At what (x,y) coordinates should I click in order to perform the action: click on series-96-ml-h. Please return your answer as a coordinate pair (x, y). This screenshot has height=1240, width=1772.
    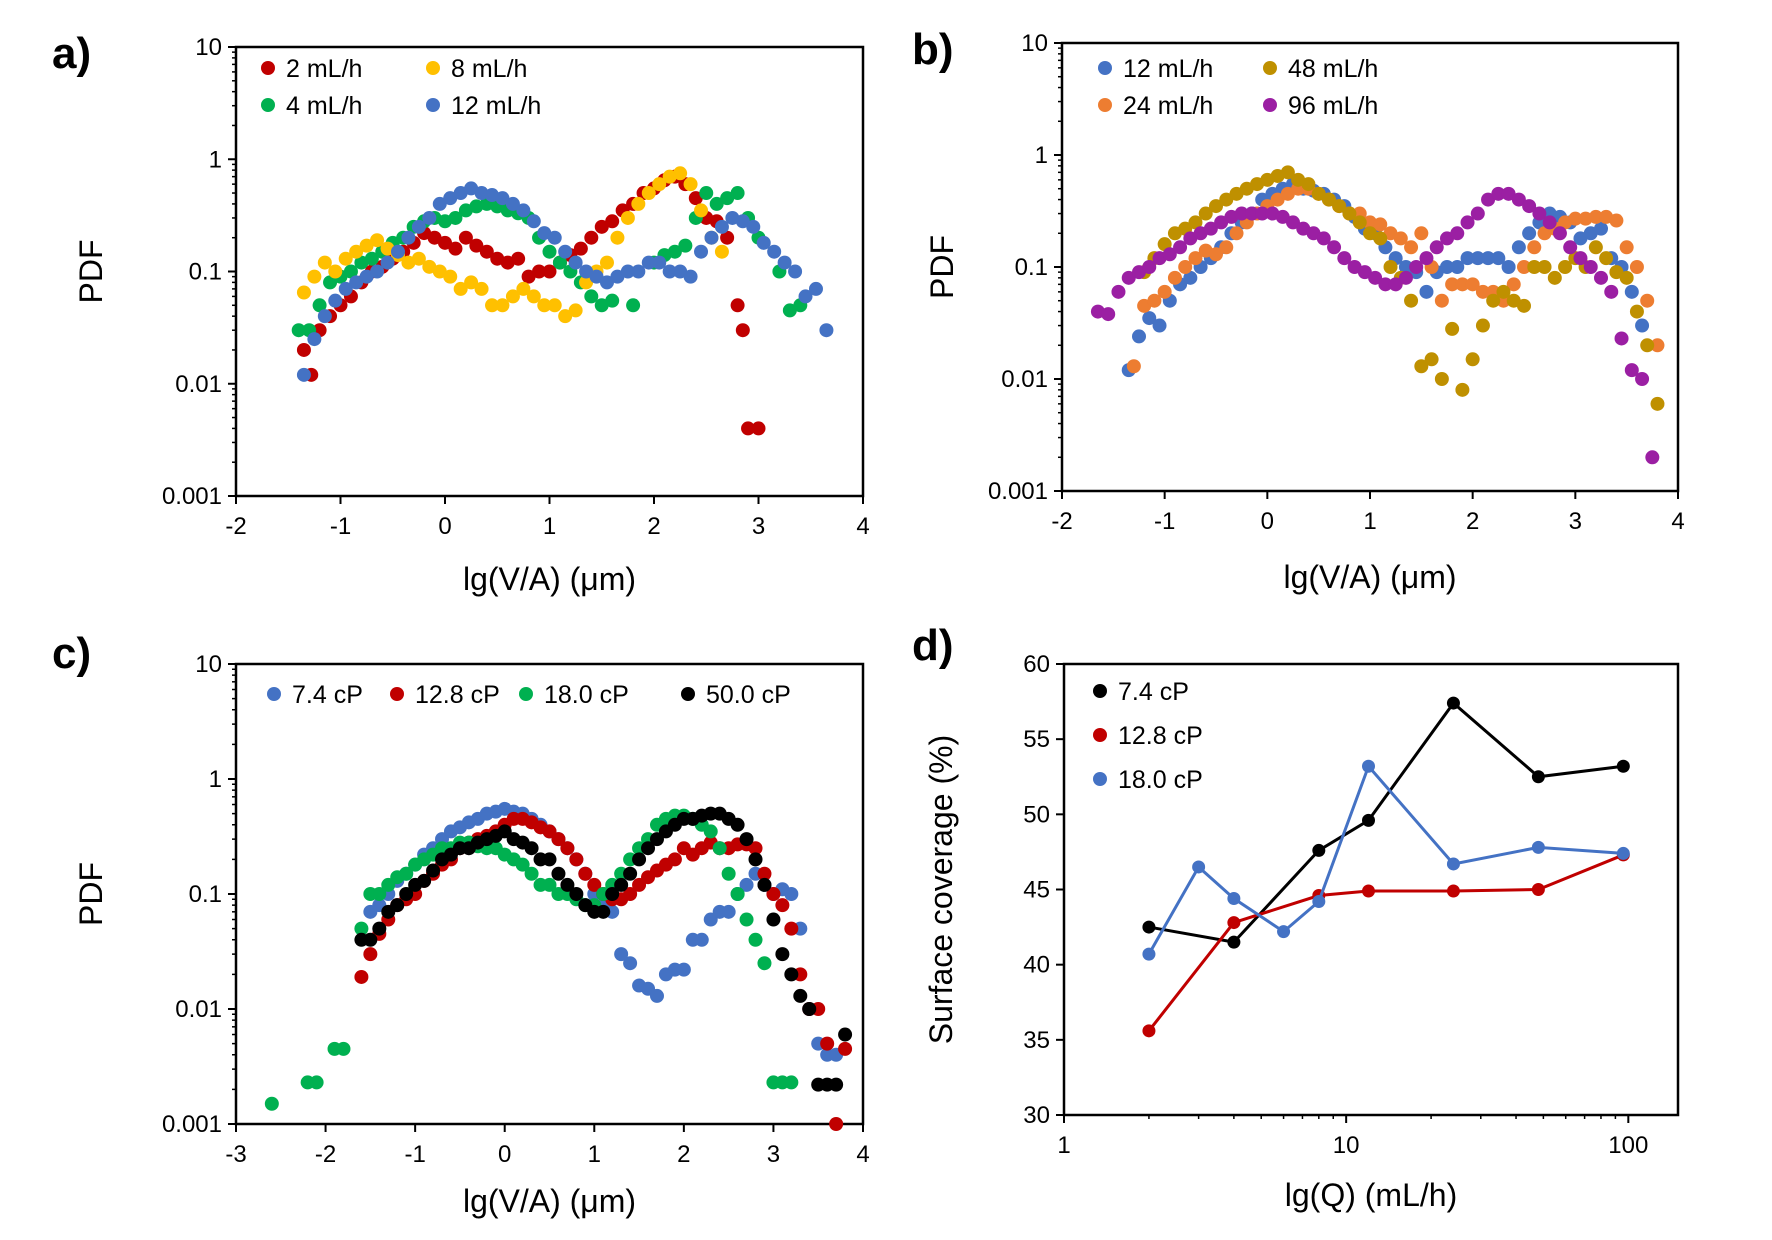
    Looking at the image, I should click on (1375, 325).